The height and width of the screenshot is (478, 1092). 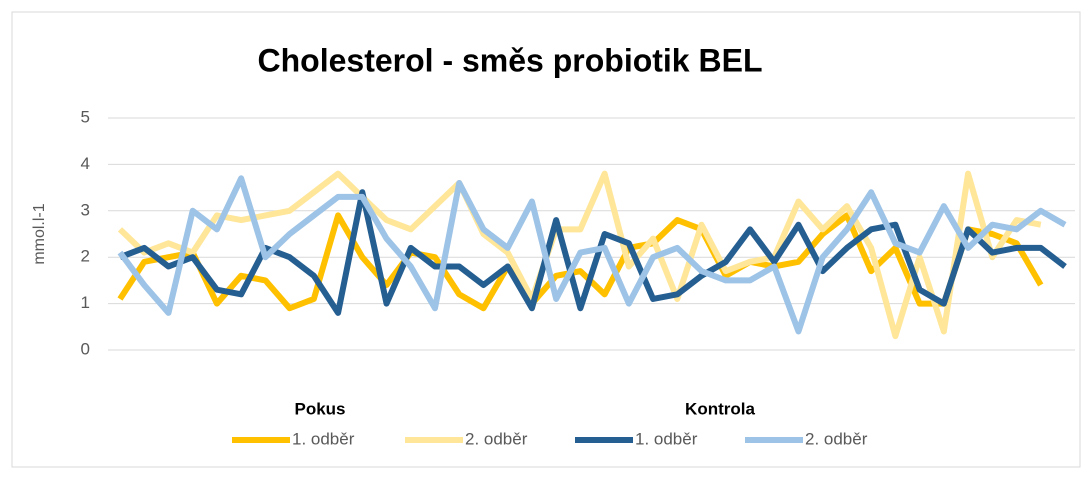 What do you see at coordinates (85, 163) in the screenshot?
I see `y-tick-label: 4` at bounding box center [85, 163].